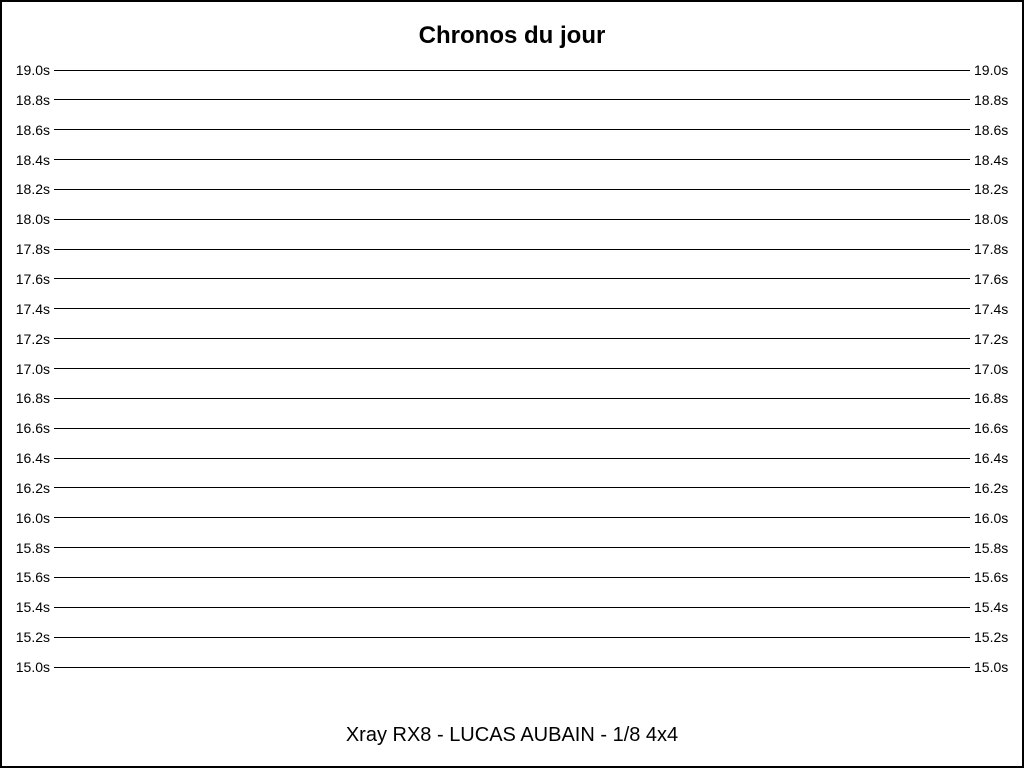  What do you see at coordinates (32, 219) in the screenshot?
I see `y-tick-label-left: 18.0s` at bounding box center [32, 219].